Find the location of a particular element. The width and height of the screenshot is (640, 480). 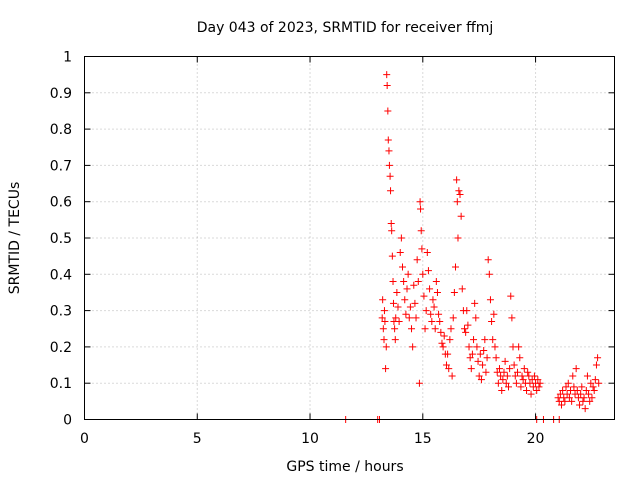

y-tick-label: 0.2 is located at coordinates (61, 348).